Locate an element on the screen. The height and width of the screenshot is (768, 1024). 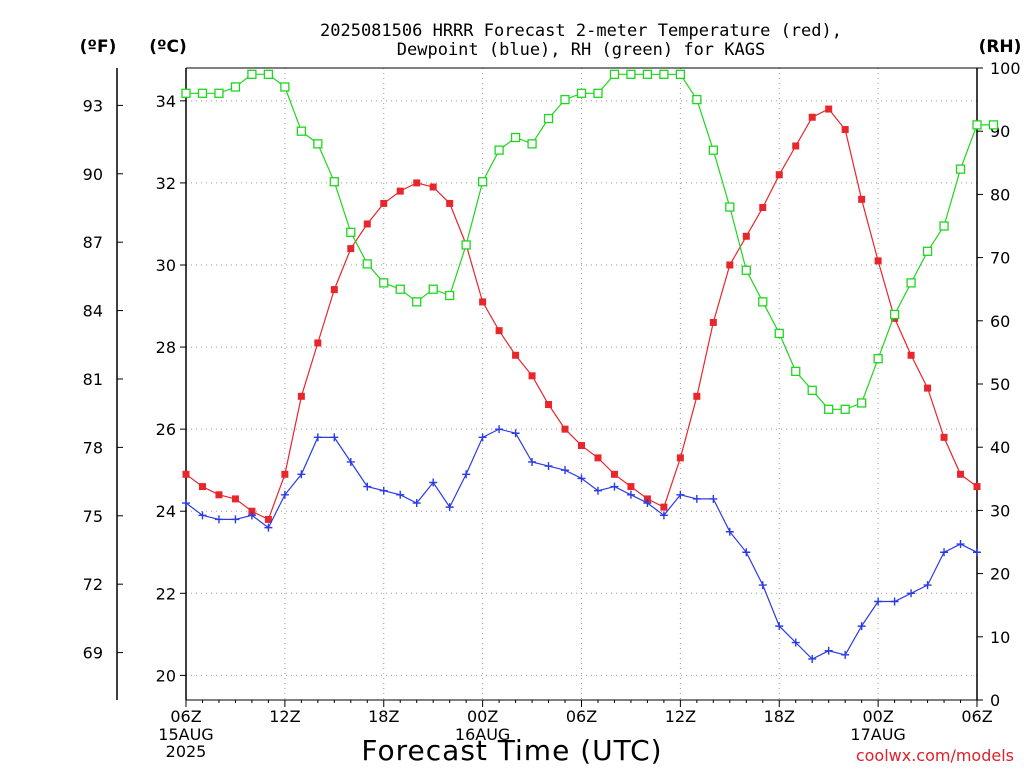
celsius-unit-label: (ºC) is located at coordinates (168, 47).